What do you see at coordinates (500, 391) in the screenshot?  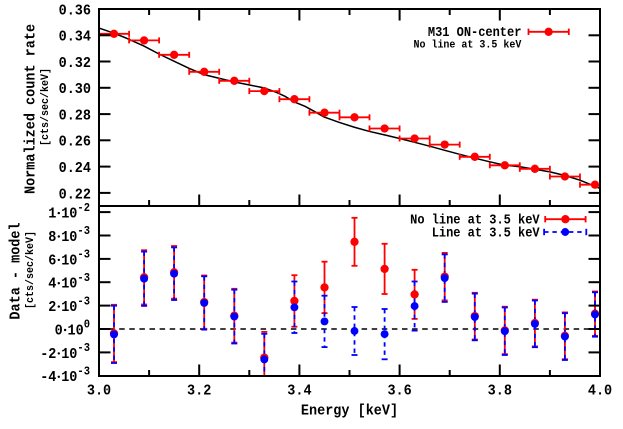 I see `svg-text: 3.8` at bounding box center [500, 391].